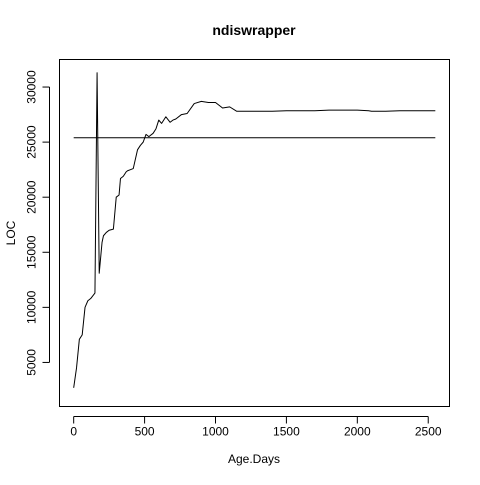 The image size is (480, 485). Describe the element at coordinates (357, 432) in the screenshot. I see `x-tick-label: 2000` at that location.